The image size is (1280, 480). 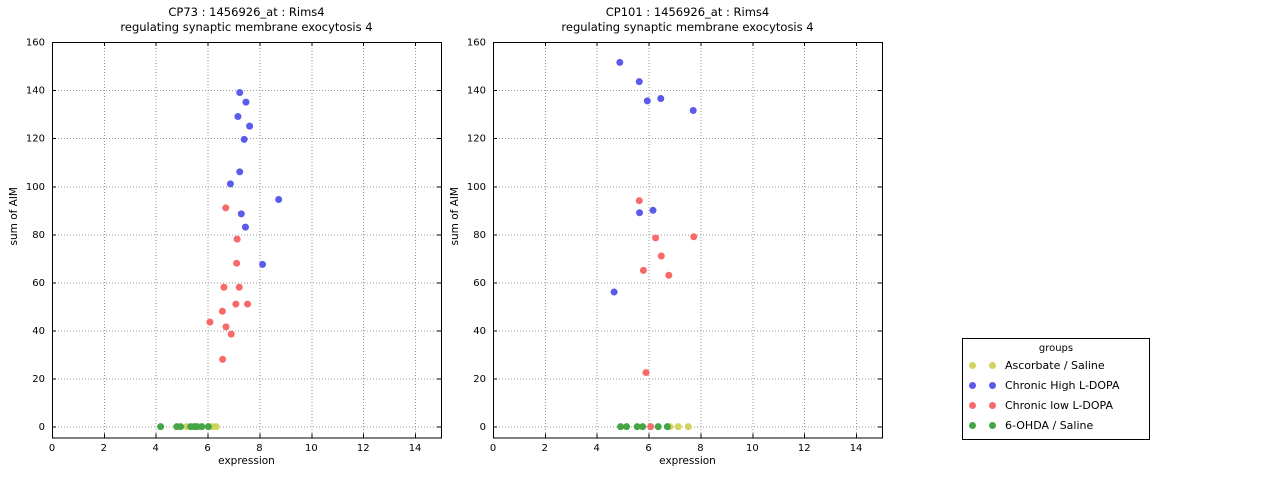 I want to click on plot1-xlabel: expression, so click(x=246, y=461).